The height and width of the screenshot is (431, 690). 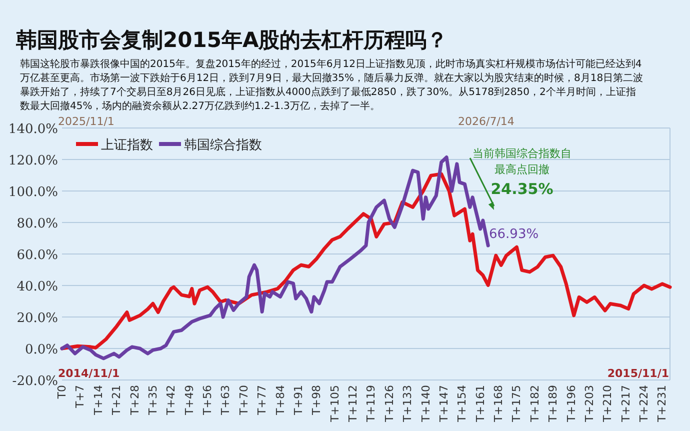 What do you see at coordinates (37, 255) in the screenshot?
I see `ytick: 60.0%` at bounding box center [37, 255].